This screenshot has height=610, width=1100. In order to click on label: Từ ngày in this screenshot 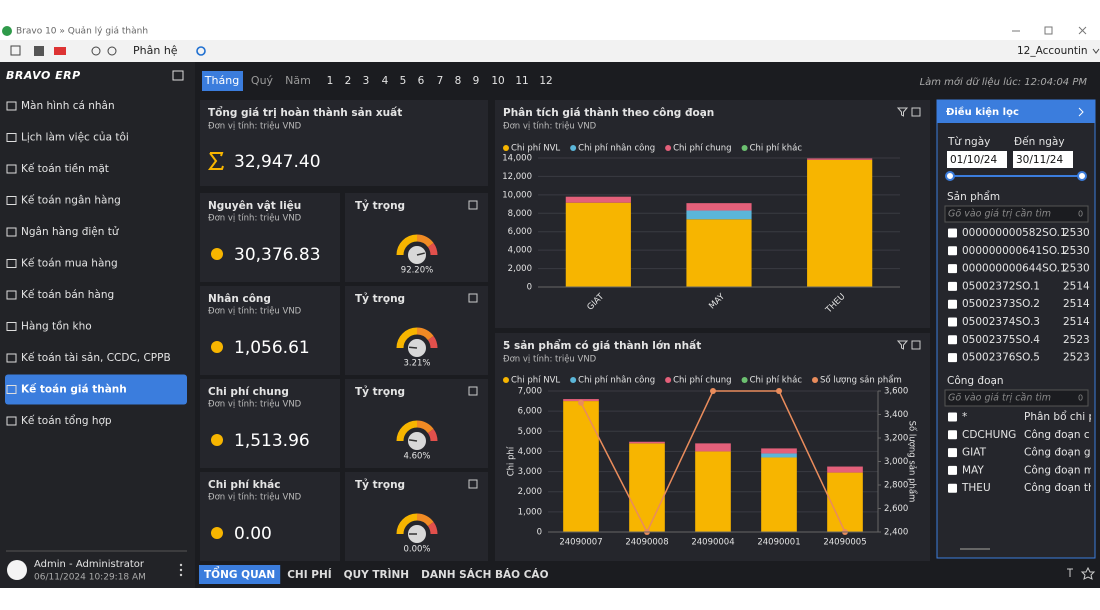, I will do `click(968, 142)`.